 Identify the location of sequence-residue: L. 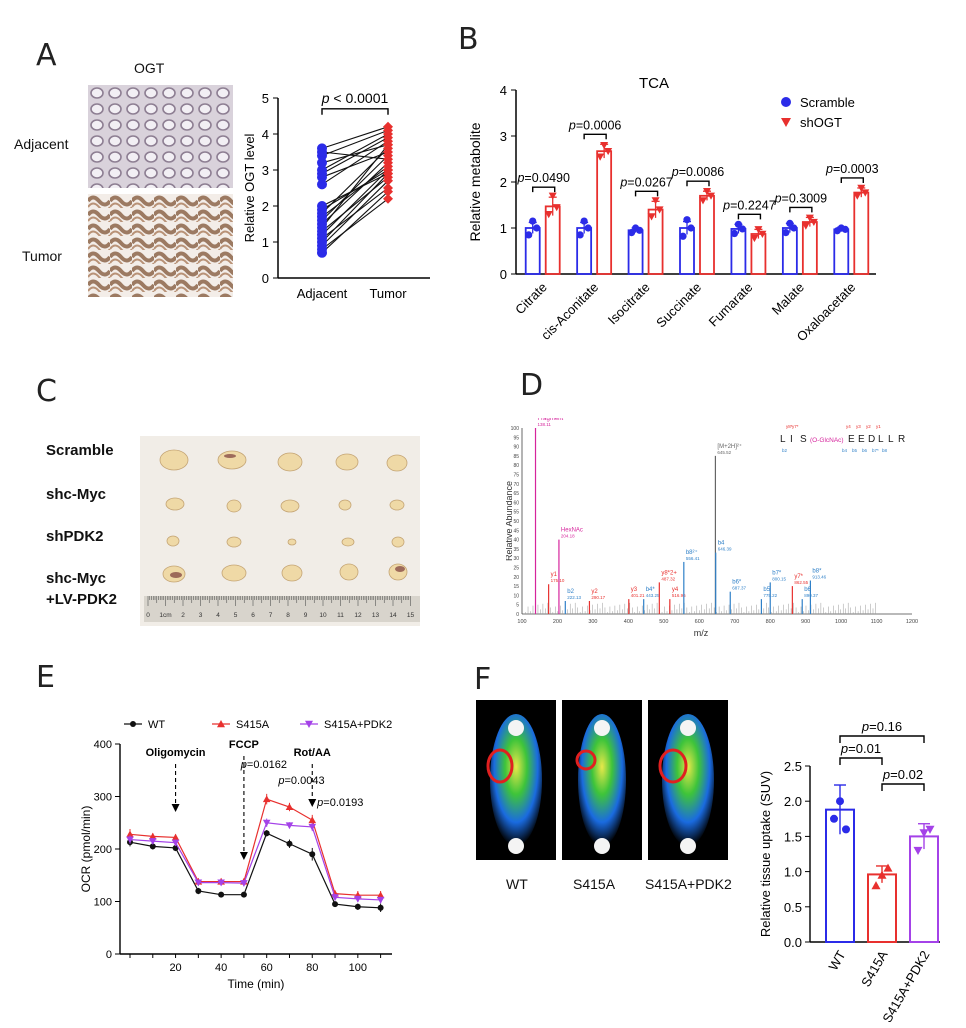
(891, 439).